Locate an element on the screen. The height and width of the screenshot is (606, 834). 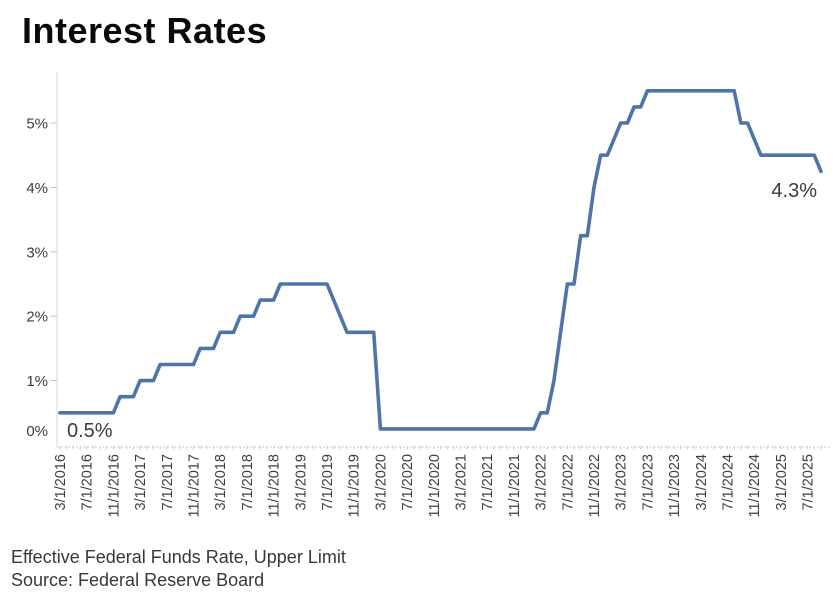
x-tick-label: 7/1/2018 is located at coordinates (248, 482).